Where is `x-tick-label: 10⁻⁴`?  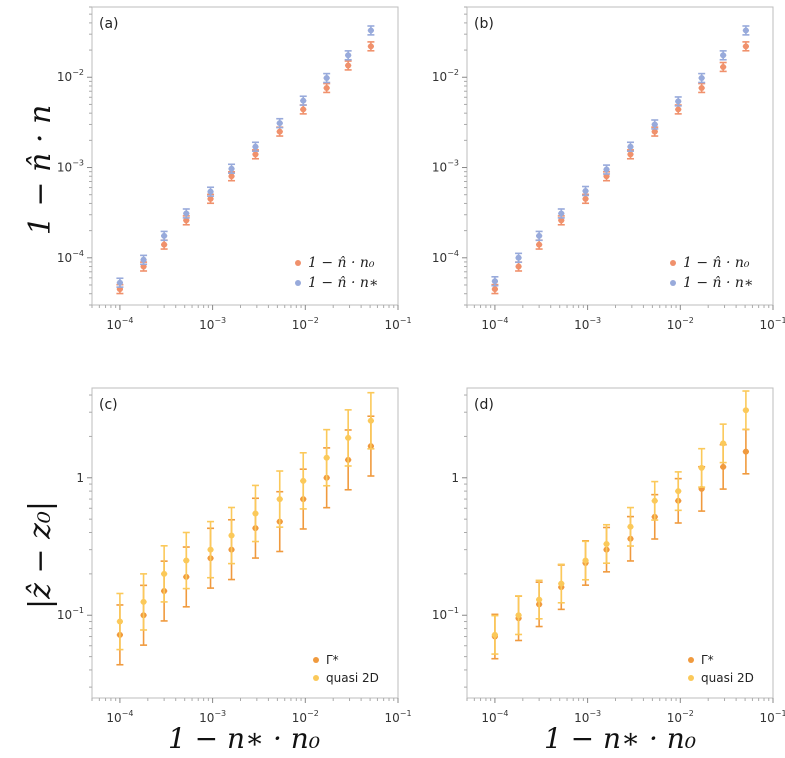 x-tick-label: 10⁻⁴ is located at coordinates (119, 717).